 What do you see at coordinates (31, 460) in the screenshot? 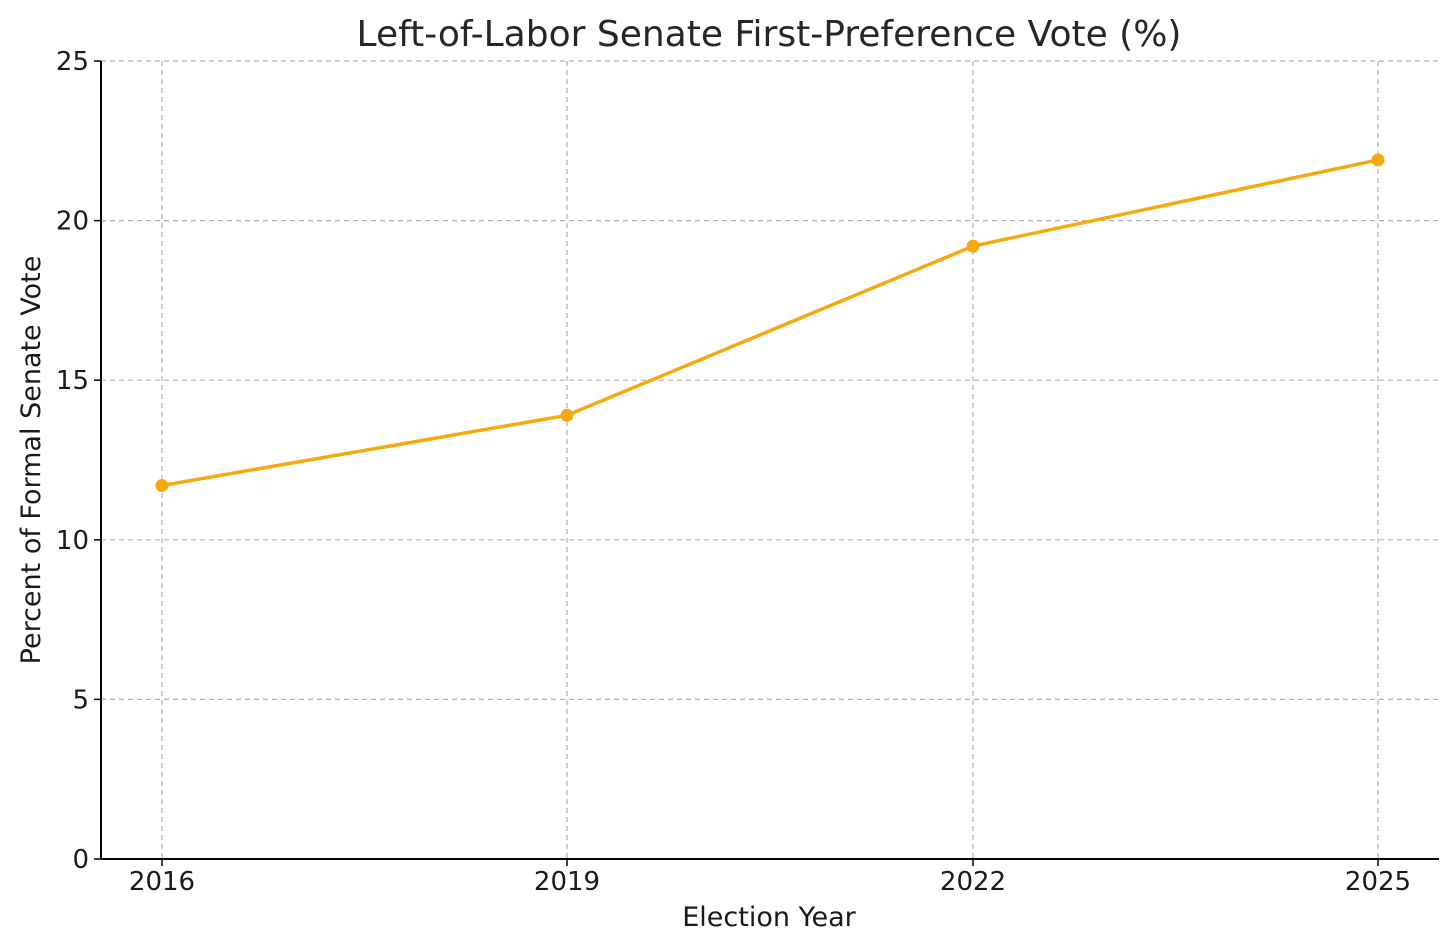
I see `y-axis-label: Percent of Formal Senate Vote` at bounding box center [31, 460].